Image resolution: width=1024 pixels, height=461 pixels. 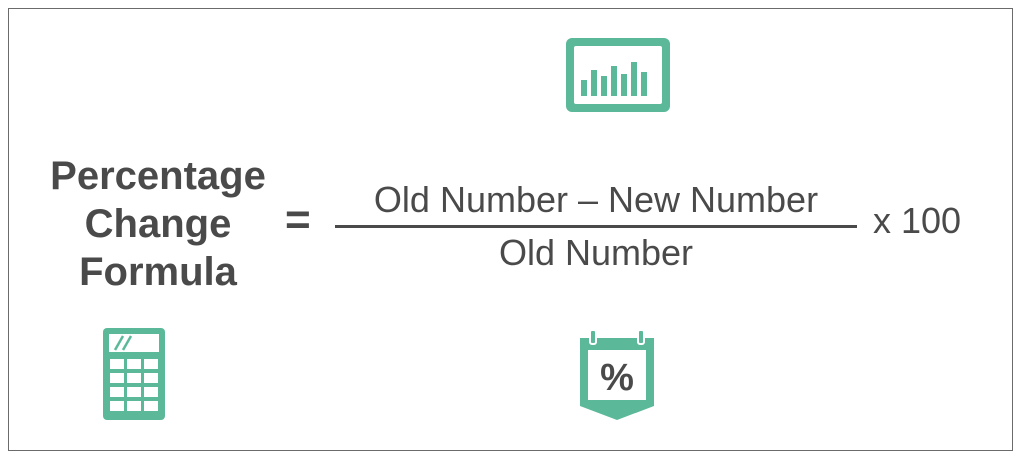 What do you see at coordinates (298, 219) in the screenshot?
I see `equals-sign: =` at bounding box center [298, 219].